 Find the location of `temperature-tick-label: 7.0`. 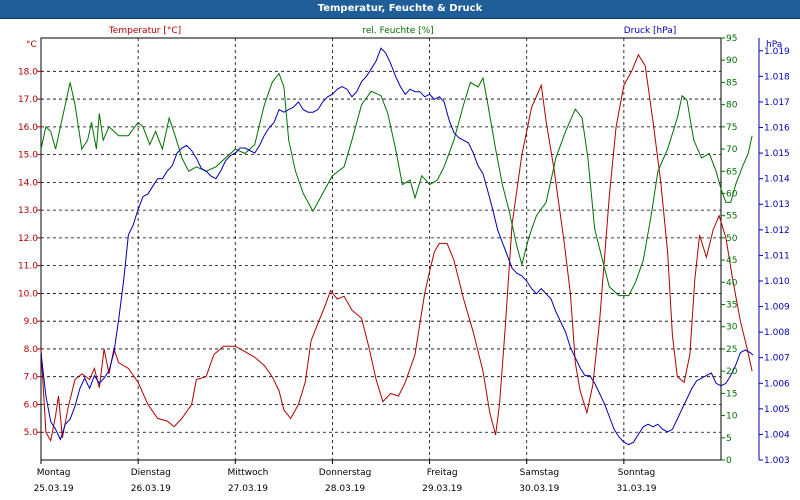

temperature-tick-label: 7.0 is located at coordinates (31, 378).